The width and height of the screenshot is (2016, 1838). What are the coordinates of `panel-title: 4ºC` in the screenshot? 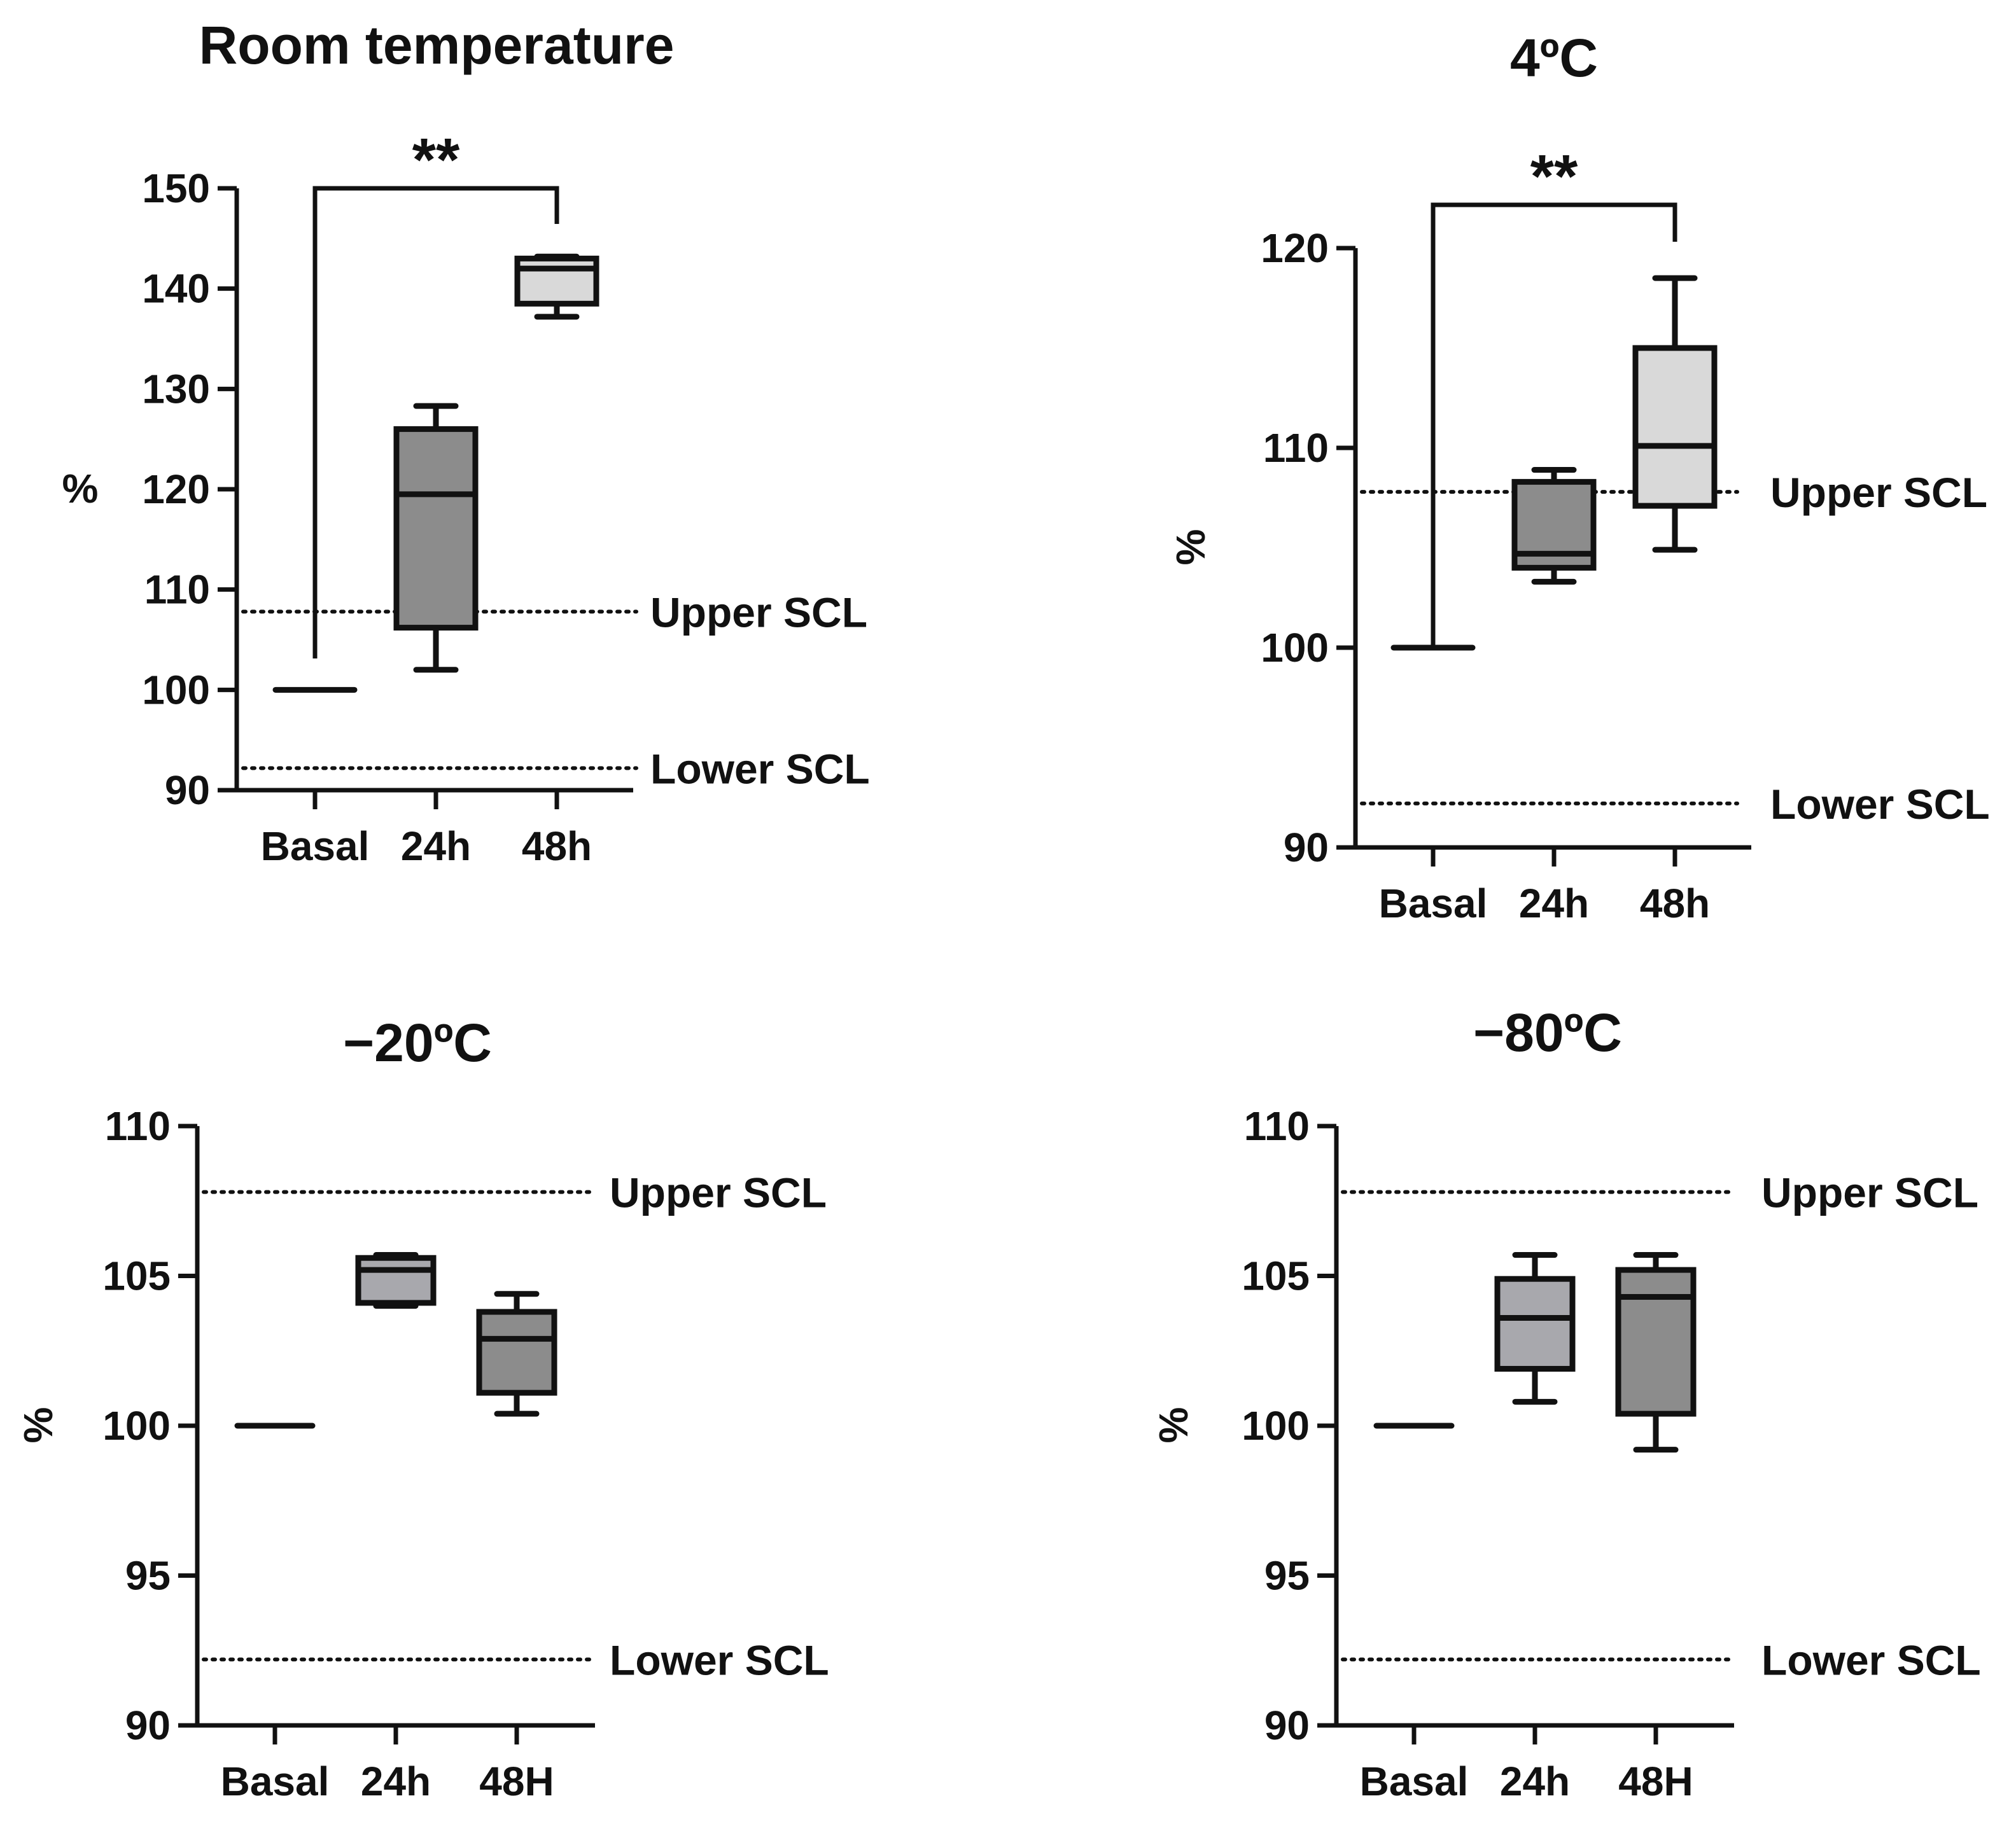 It's located at (1554, 58).